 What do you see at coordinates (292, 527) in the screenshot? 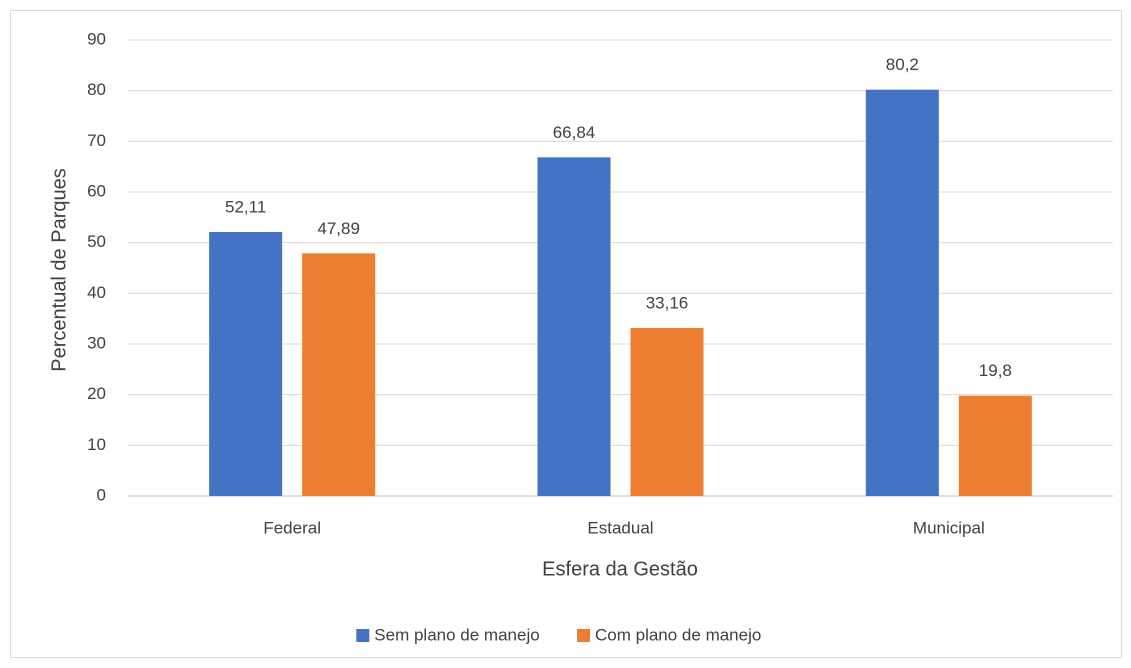
I see `x-tick-label: Federal` at bounding box center [292, 527].